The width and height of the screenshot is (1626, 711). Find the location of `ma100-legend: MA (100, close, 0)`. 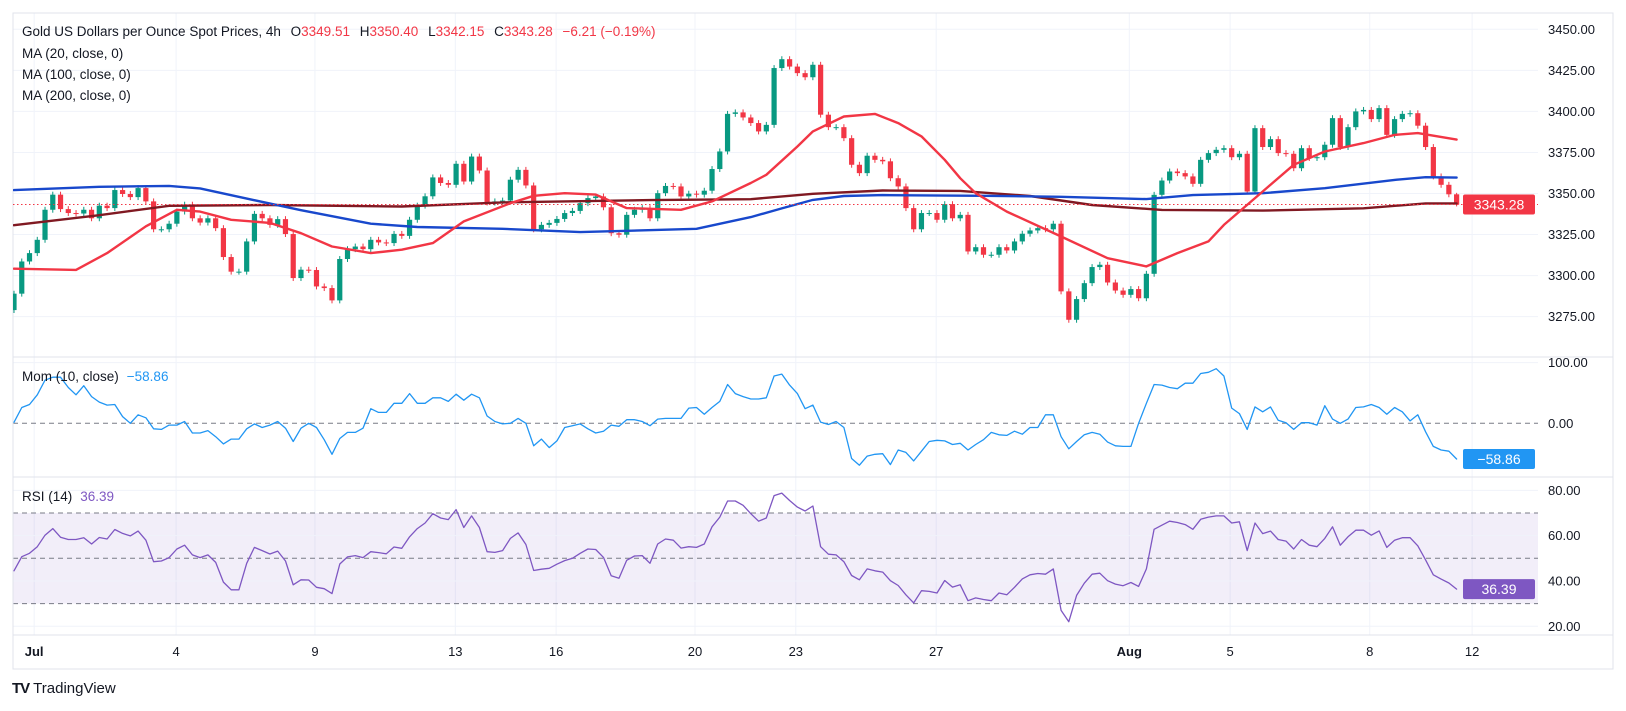

ma100-legend: MA (100, close, 0) is located at coordinates (76, 74).